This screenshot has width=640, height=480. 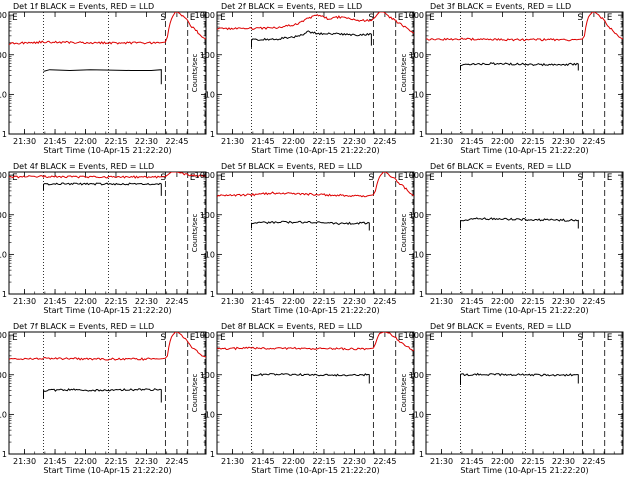 What do you see at coordinates (500, 326) in the screenshot?
I see `plot-title: Det 9f BLACK = Events, RED = LLD` at bounding box center [500, 326].